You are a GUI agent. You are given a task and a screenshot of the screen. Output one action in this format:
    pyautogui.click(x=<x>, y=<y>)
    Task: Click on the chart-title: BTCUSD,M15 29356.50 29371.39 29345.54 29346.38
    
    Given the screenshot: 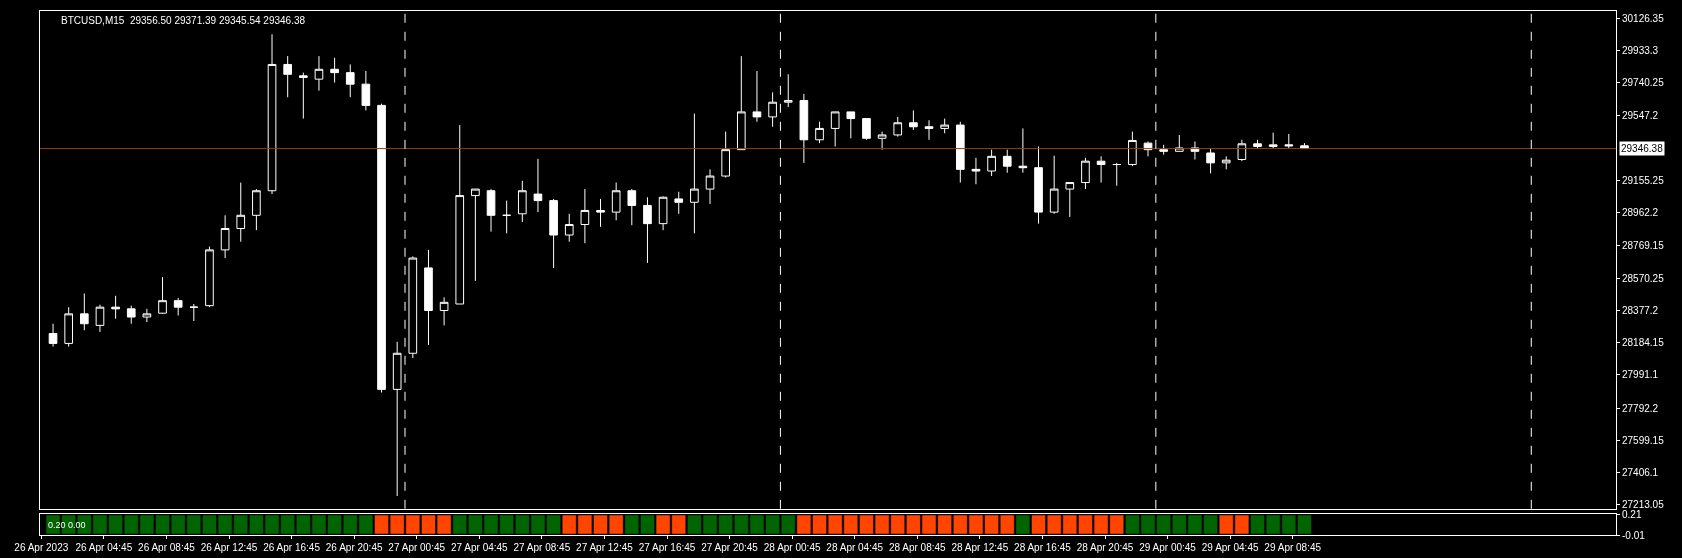 What is the action you would take?
    pyautogui.click(x=183, y=20)
    